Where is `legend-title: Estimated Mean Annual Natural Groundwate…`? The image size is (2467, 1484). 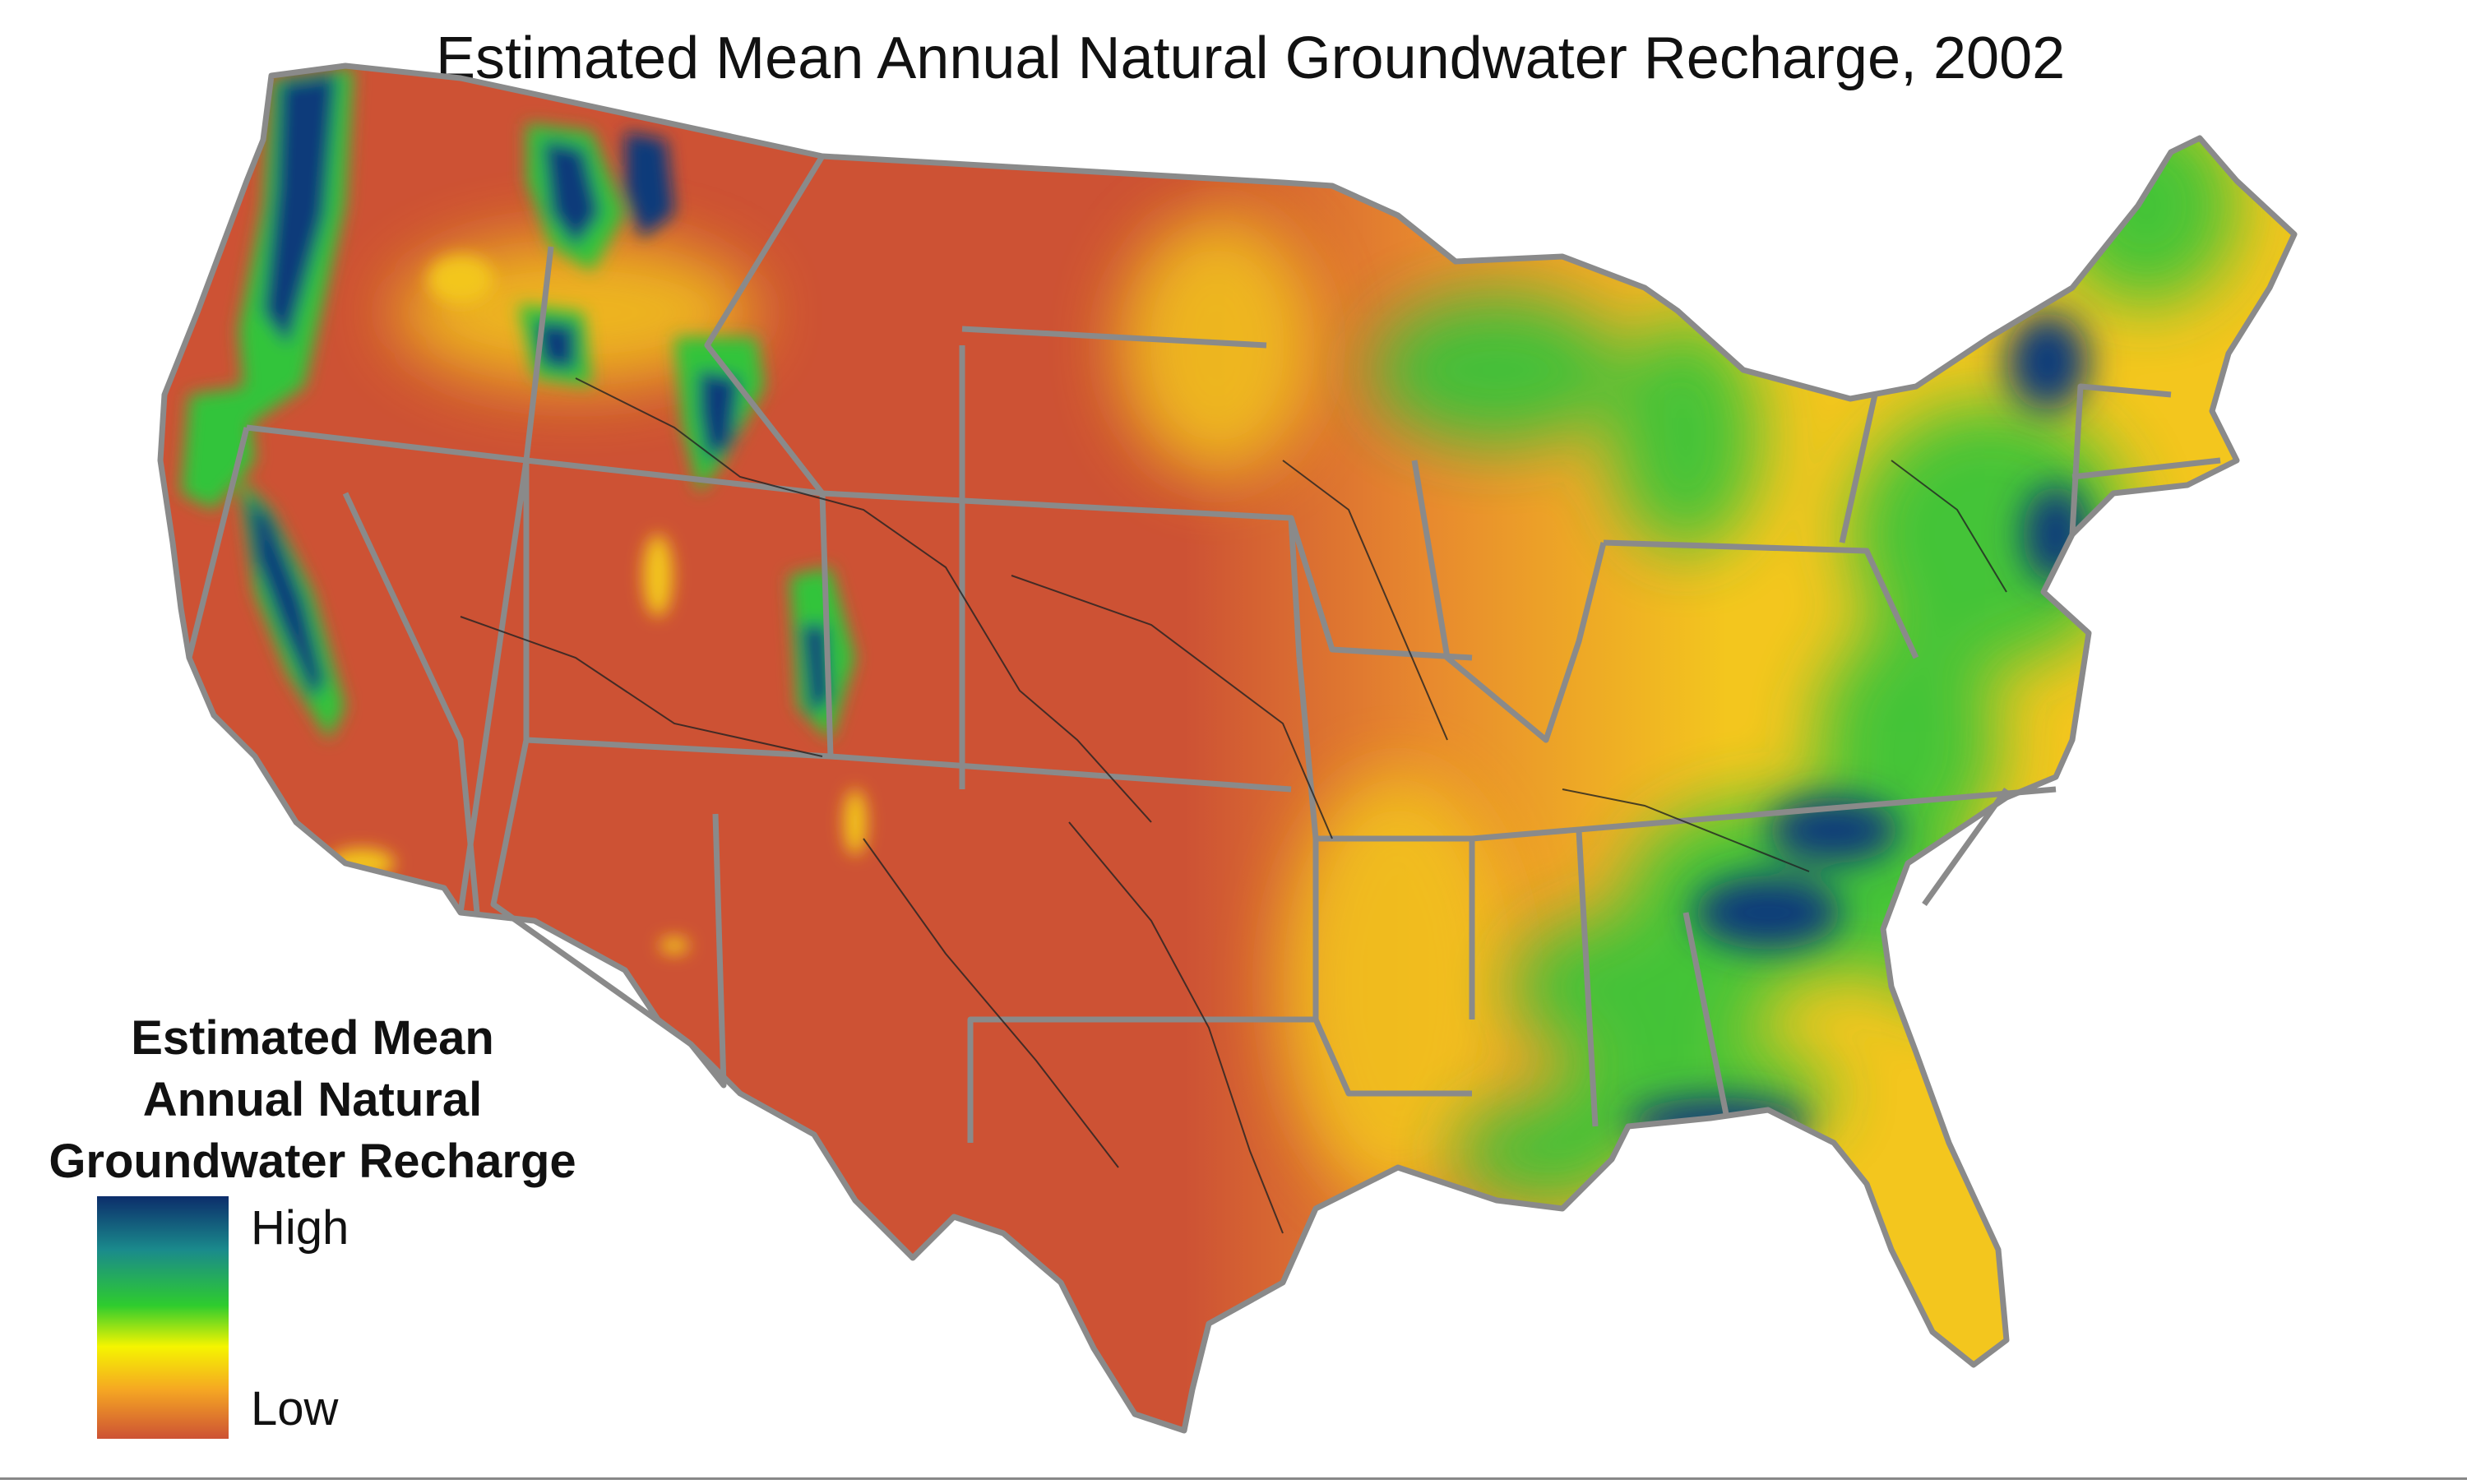
legend-title: Estimated Mean Annual Natural Groundwate… is located at coordinates (313, 1099).